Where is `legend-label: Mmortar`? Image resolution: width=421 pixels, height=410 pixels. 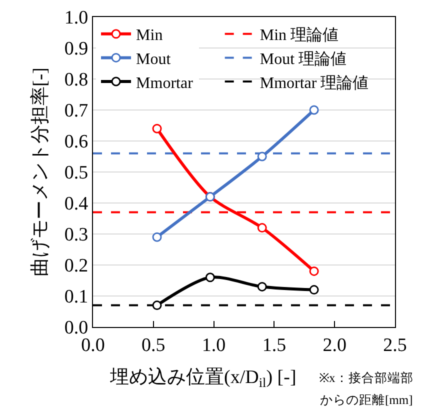
legend-label: Mmortar is located at coordinates (165, 83).